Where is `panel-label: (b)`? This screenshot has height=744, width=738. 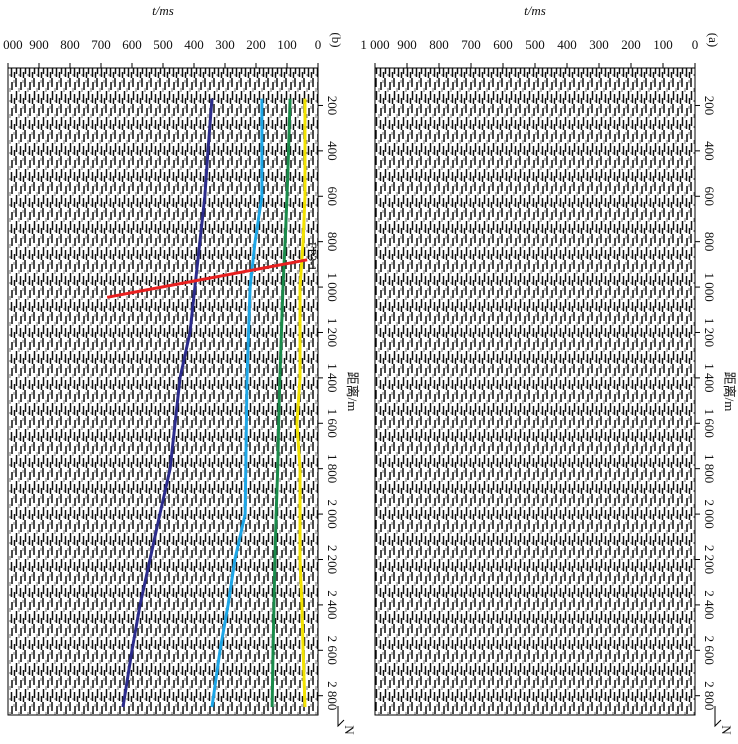
panel-label: (b) is located at coordinates (336, 39).